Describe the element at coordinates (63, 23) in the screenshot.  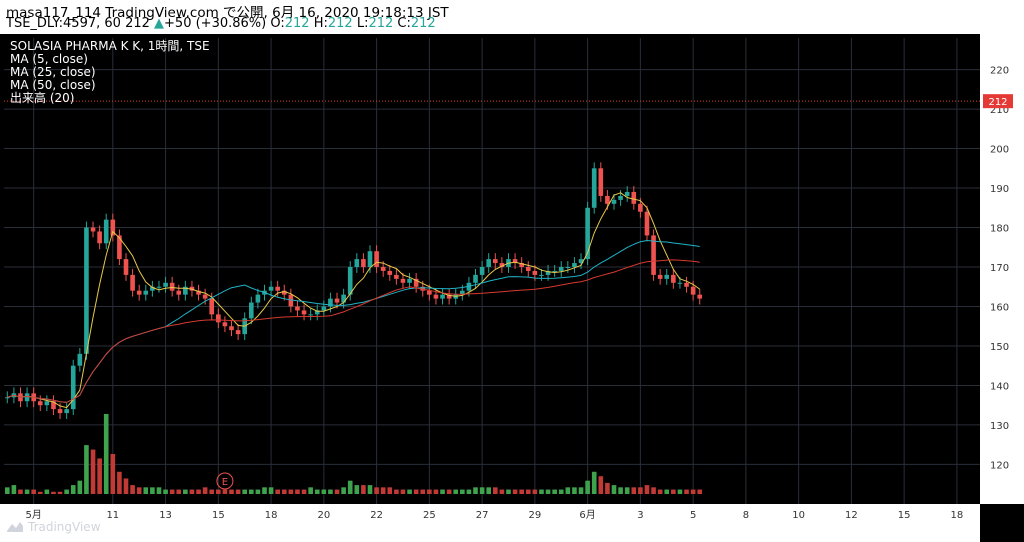
I see `symbol-name: TSE_DLY:4597, 60` at that location.